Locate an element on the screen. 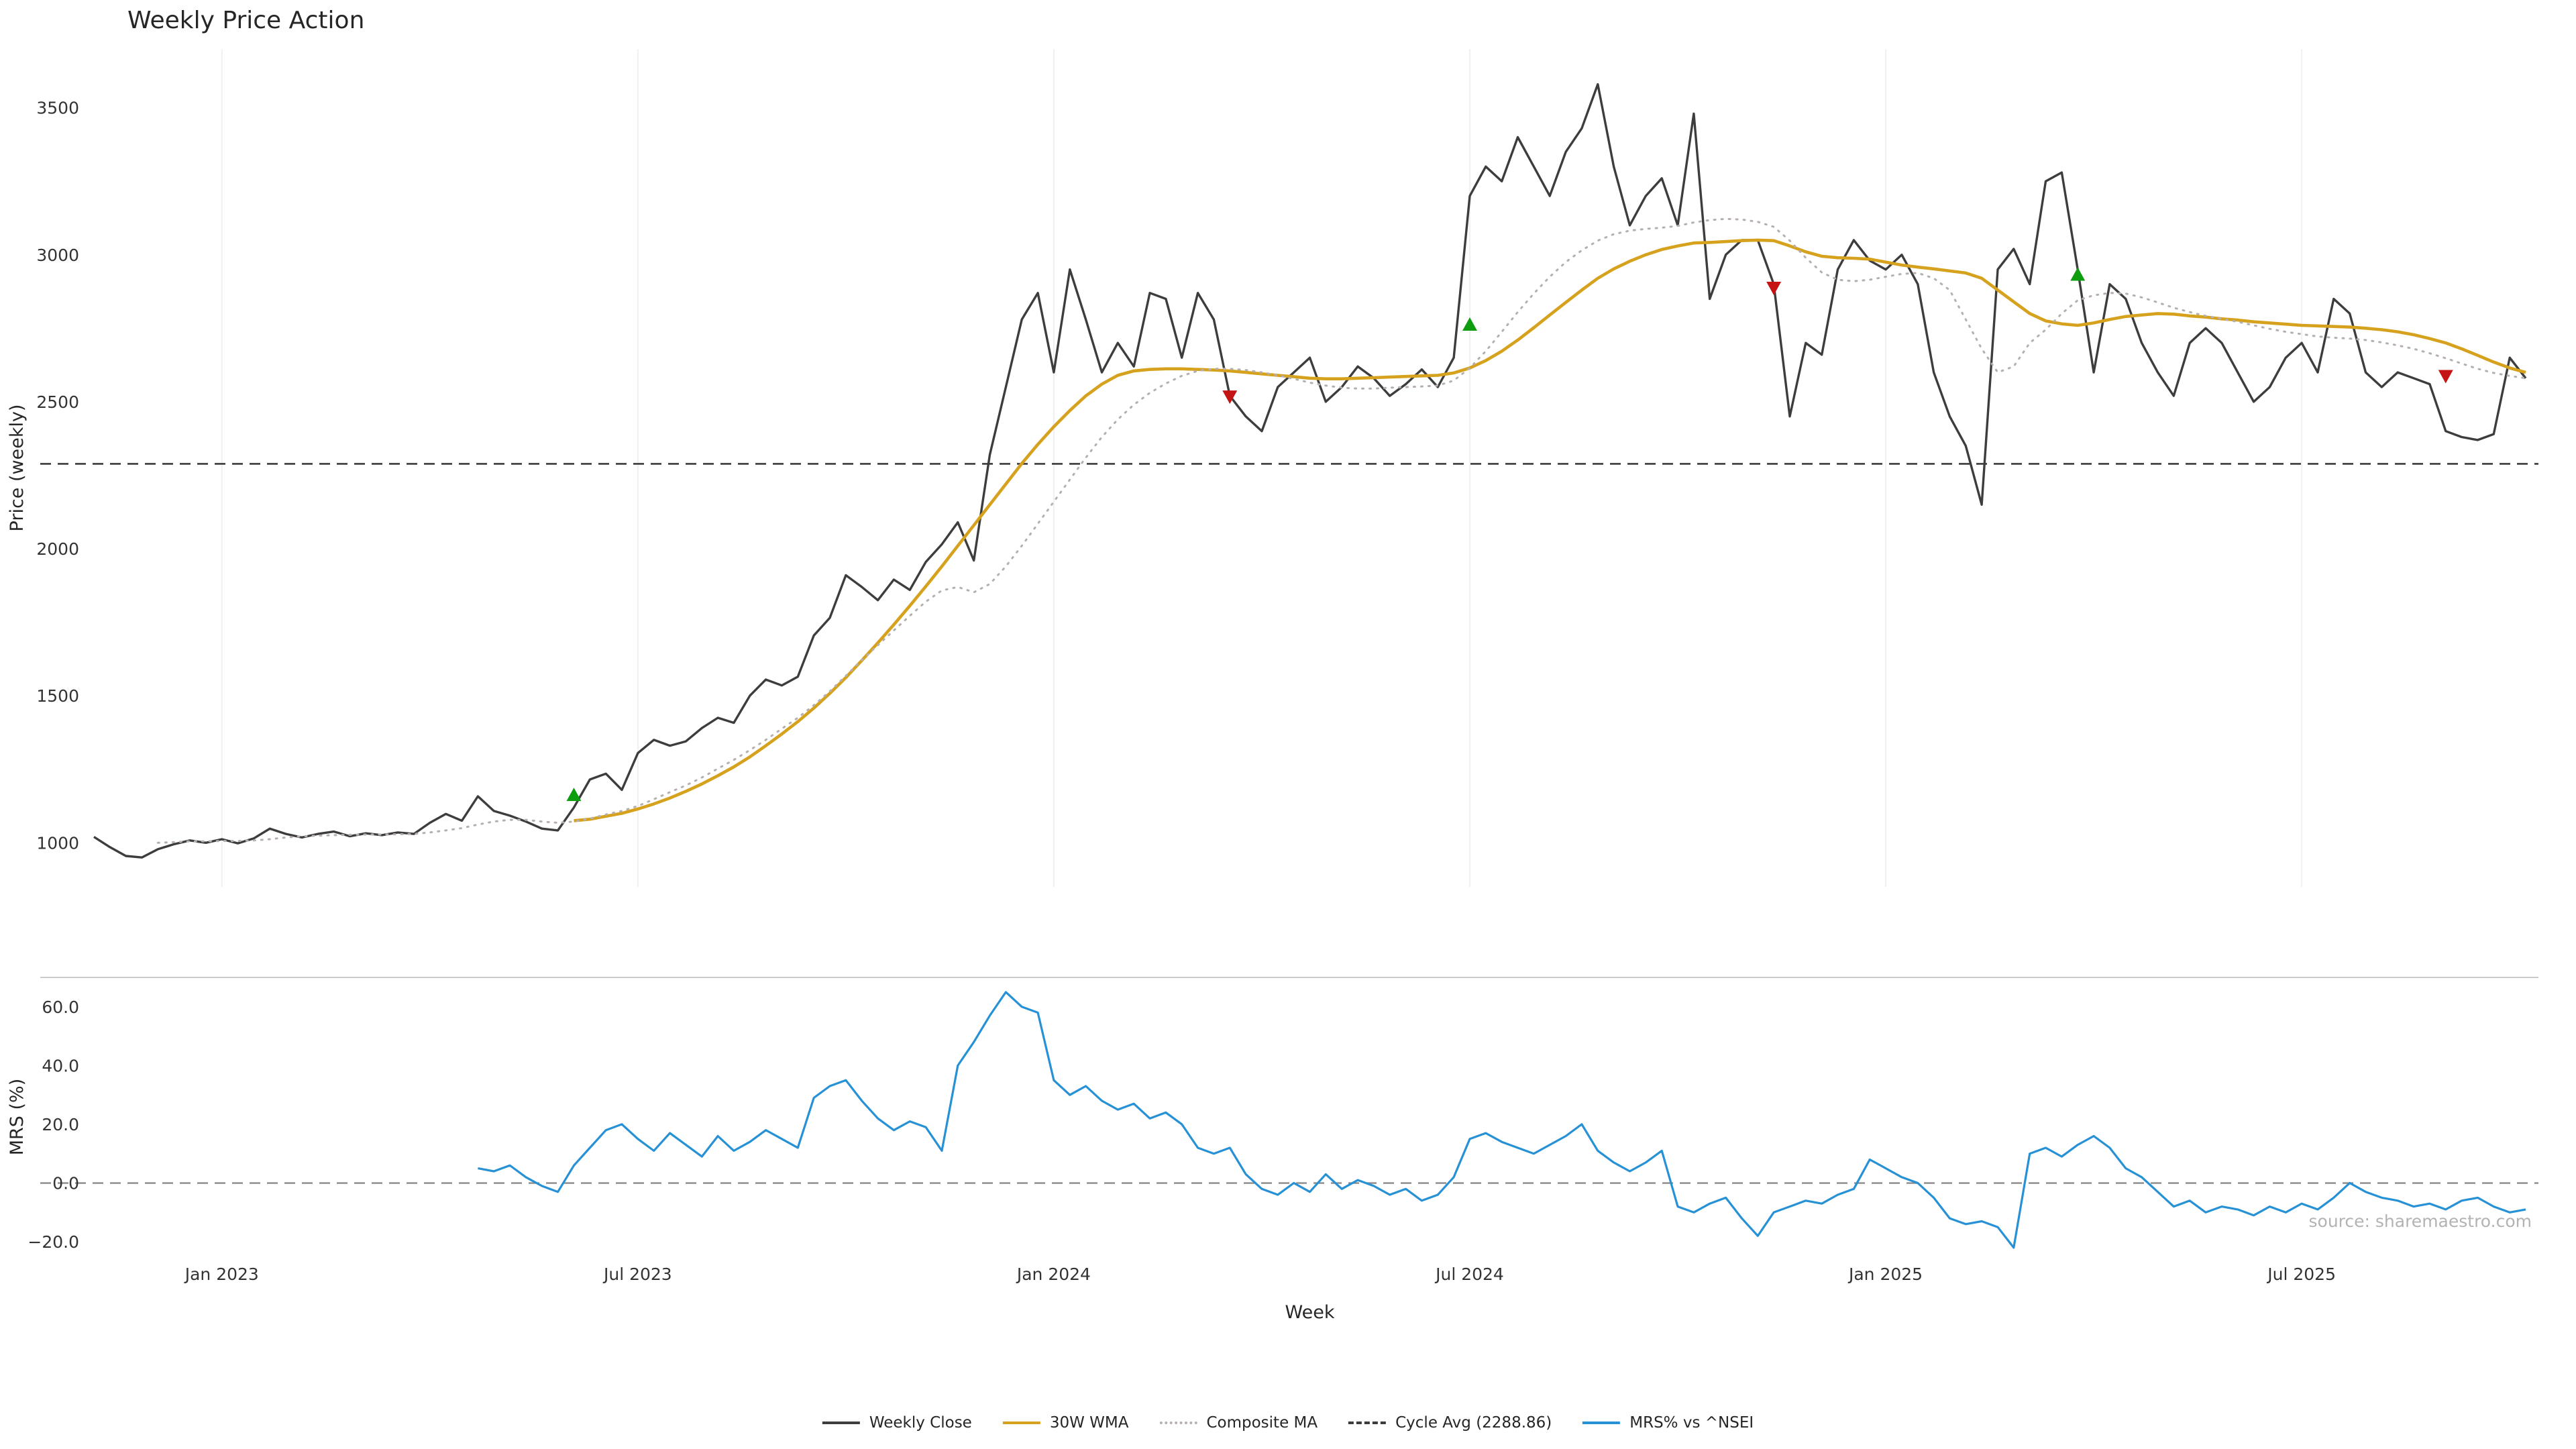 This screenshot has width=2576, height=1449. legend-item-weekly-close: Weekly Close is located at coordinates (897, 1423).